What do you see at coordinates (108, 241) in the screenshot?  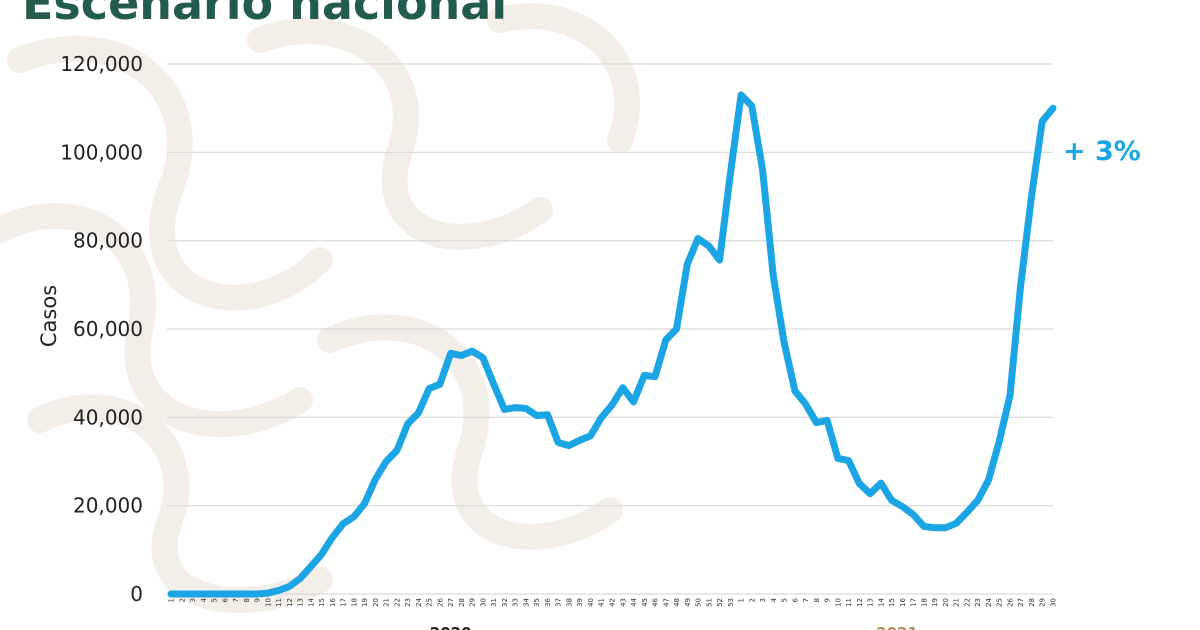 I see `y-tick-label: 80,000` at bounding box center [108, 241].